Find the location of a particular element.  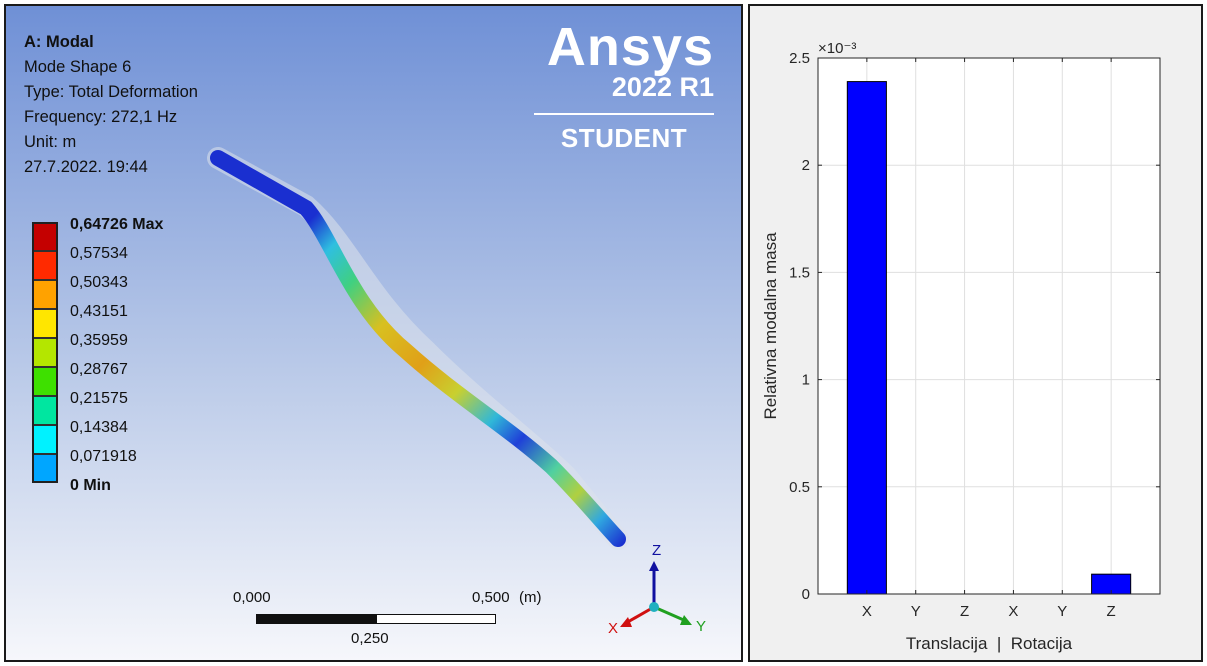

y-tick-label: 0 is located at coordinates (806, 594).